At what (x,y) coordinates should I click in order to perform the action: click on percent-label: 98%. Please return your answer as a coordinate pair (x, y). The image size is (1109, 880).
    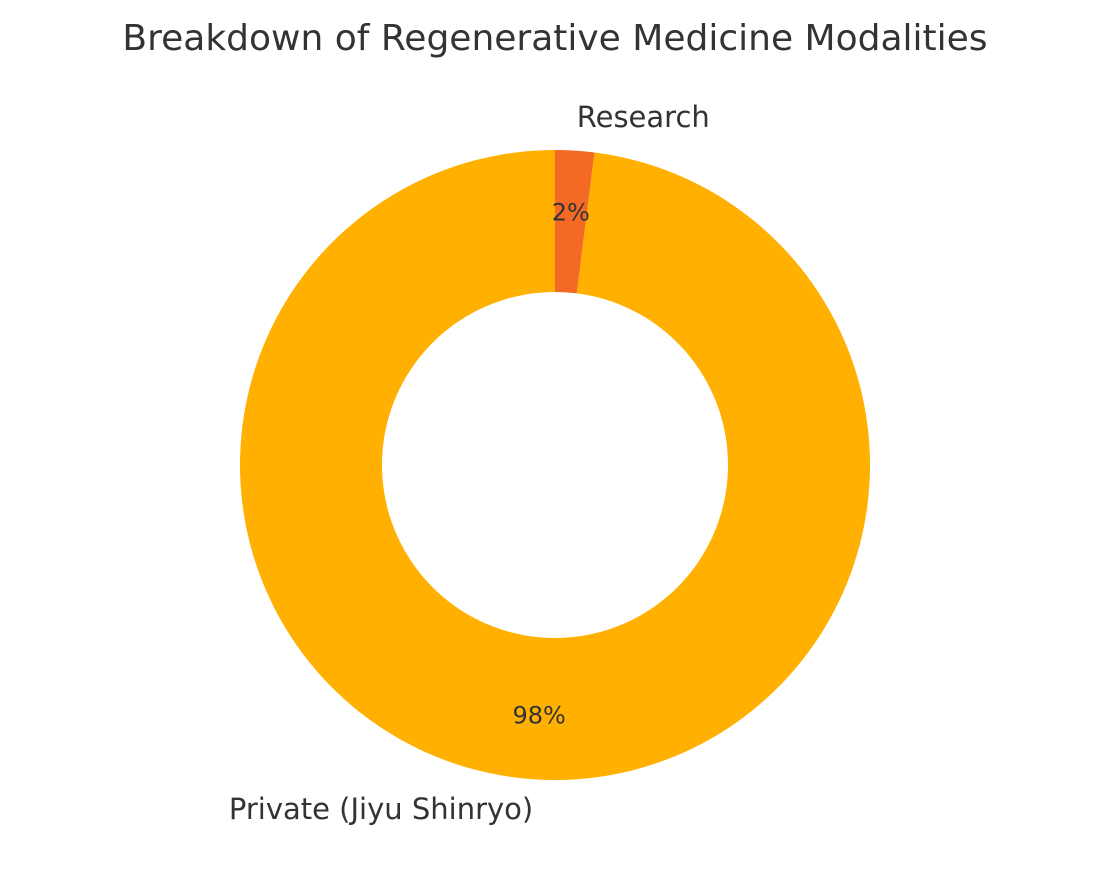
    Looking at the image, I should click on (539, 716).